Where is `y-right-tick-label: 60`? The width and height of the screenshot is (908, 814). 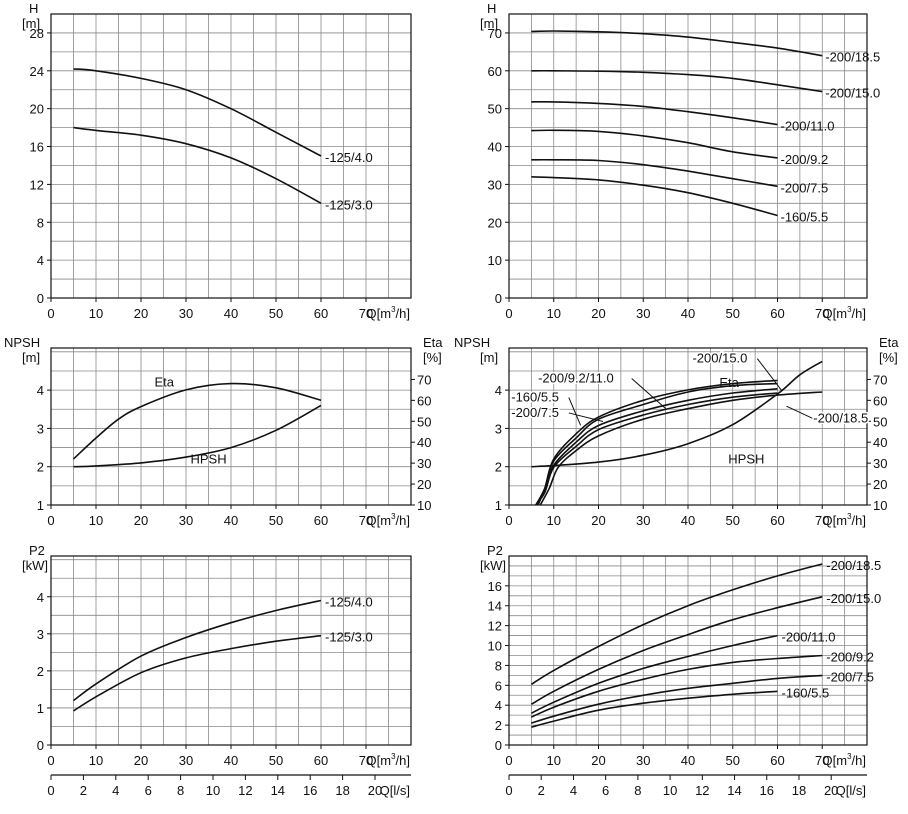
y-right-tick-label: 60 is located at coordinates (880, 400).